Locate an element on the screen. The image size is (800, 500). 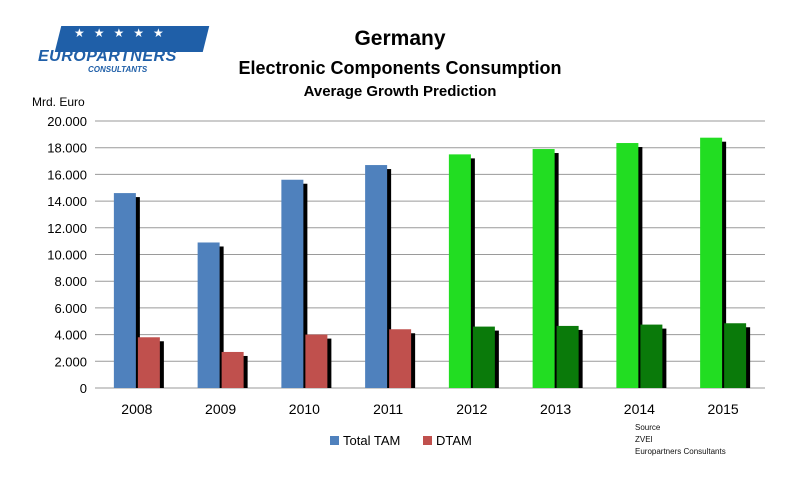
x-tick-label: 2015 is located at coordinates (723, 409).